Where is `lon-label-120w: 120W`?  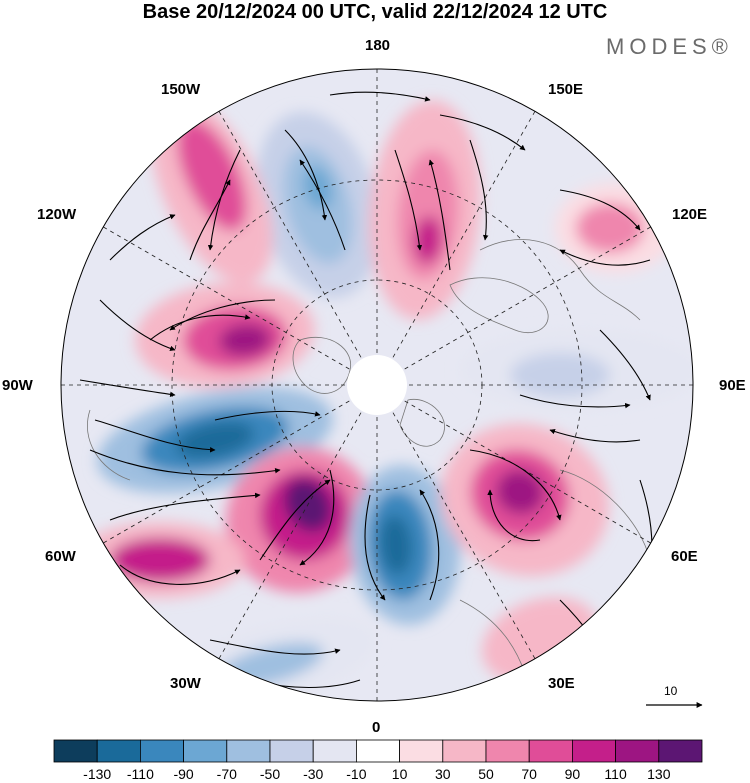 lon-label-120w: 120W is located at coordinates (57, 214).